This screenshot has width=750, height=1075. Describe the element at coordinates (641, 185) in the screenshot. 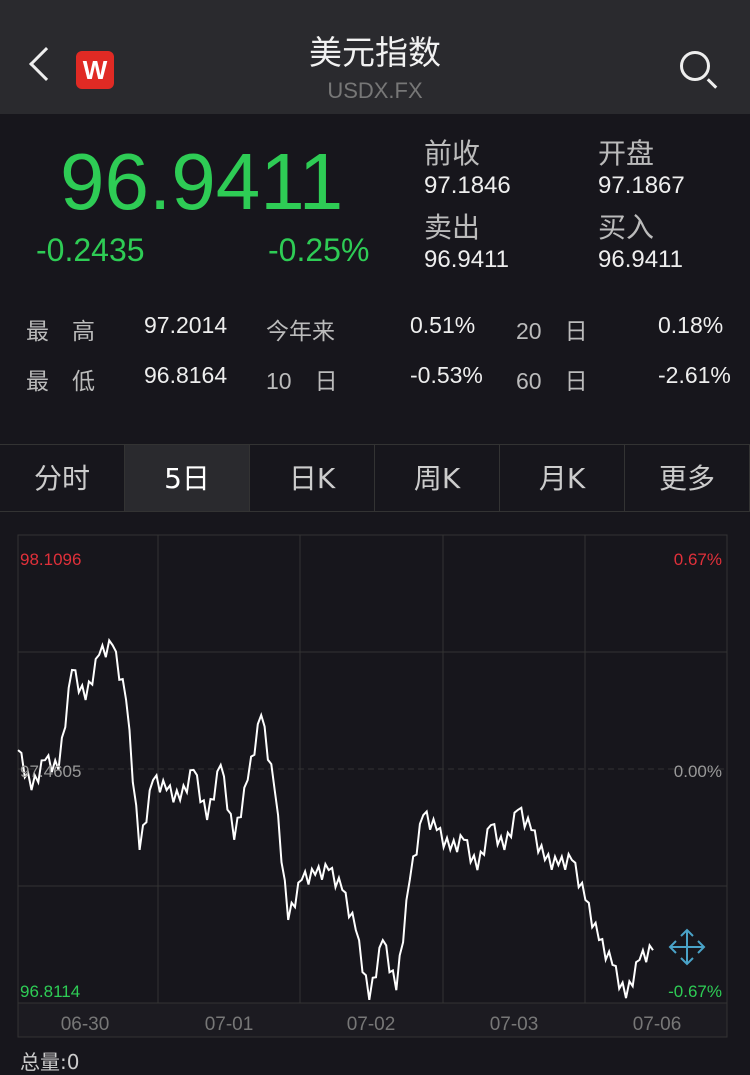

I see `open: 97.1867` at that location.